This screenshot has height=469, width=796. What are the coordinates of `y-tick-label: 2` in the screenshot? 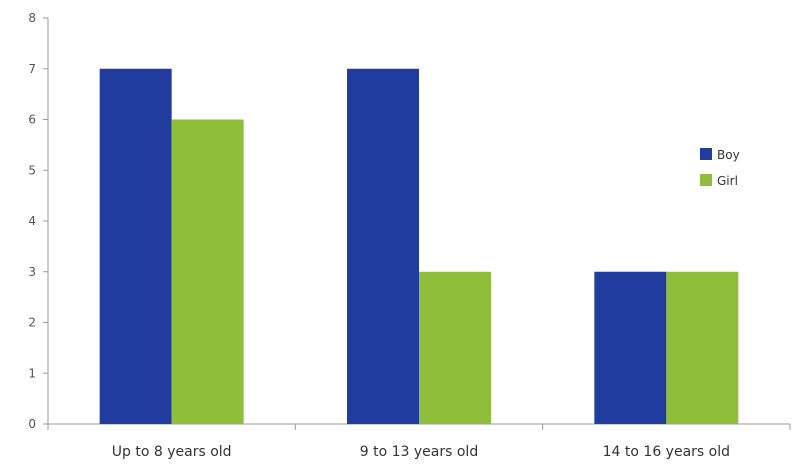 It's located at (32, 323).